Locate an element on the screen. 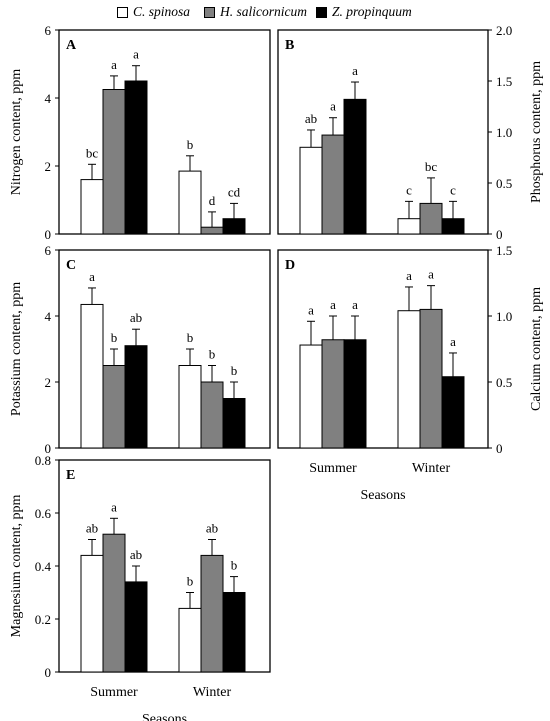  legend: C. spinosa H. salicornicum Z. propinquum is located at coordinates (275, 14).